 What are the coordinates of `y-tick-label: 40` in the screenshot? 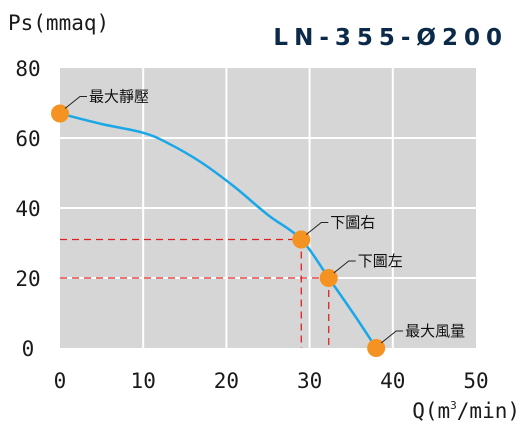 It's located at (27, 209).